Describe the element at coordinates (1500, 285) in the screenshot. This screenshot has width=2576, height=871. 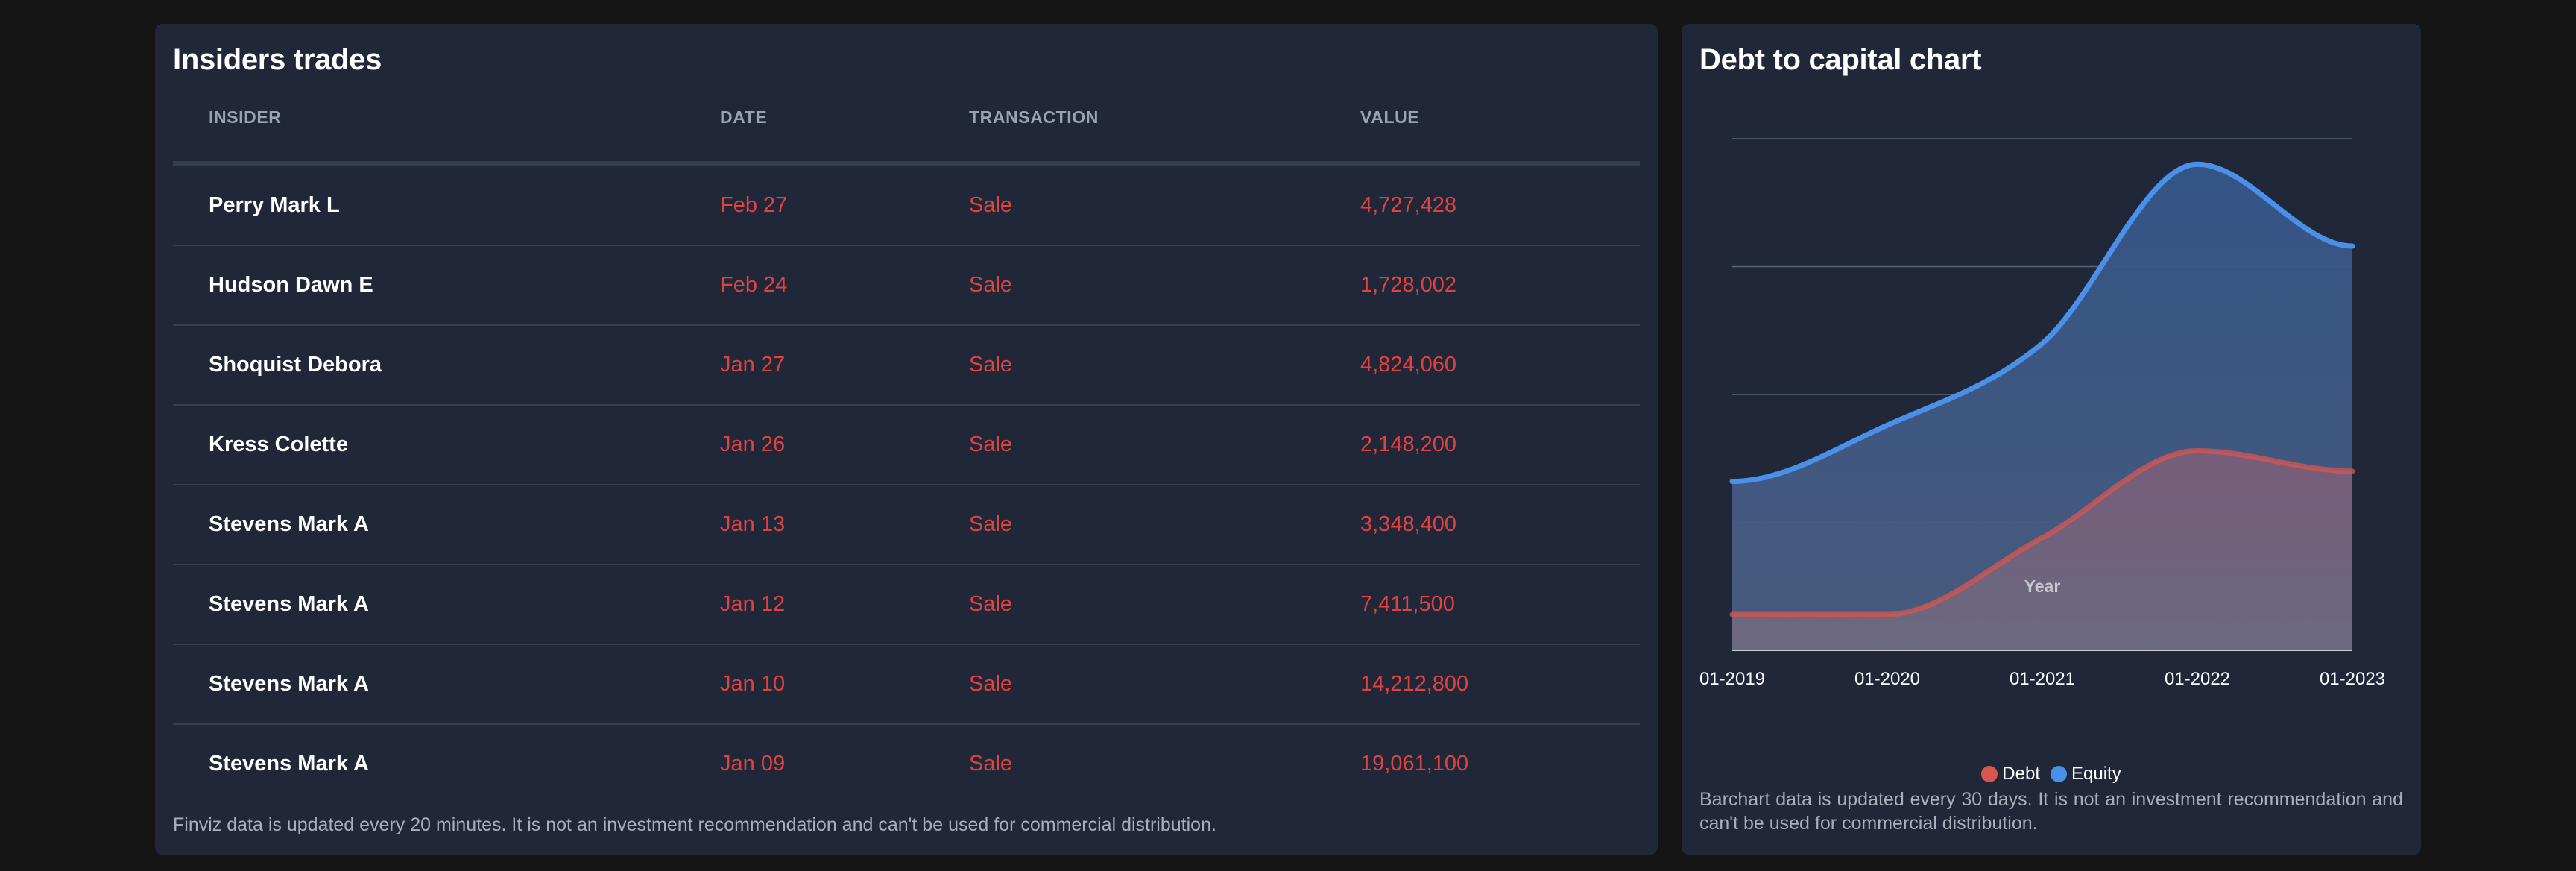
I see `value-cell: 1,728,002` at that location.